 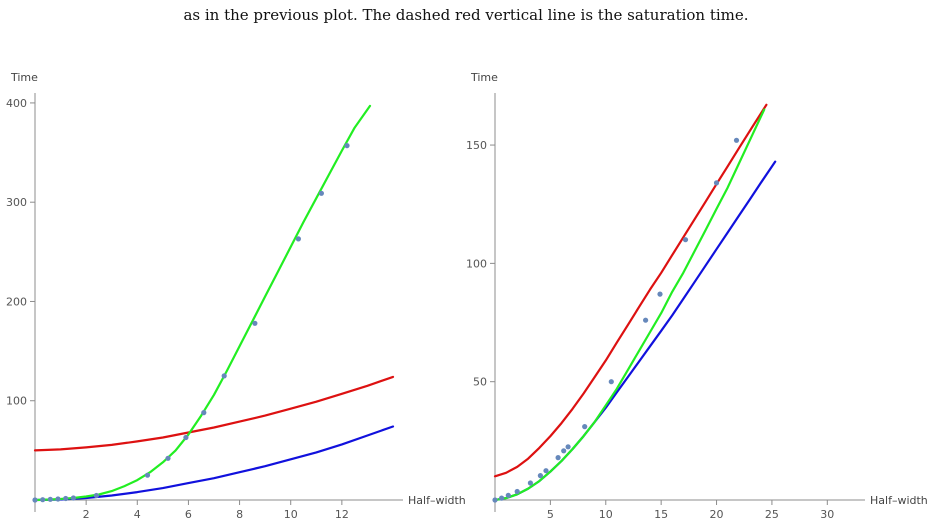 I want to click on x-tick-label: 5, so click(x=550, y=514).